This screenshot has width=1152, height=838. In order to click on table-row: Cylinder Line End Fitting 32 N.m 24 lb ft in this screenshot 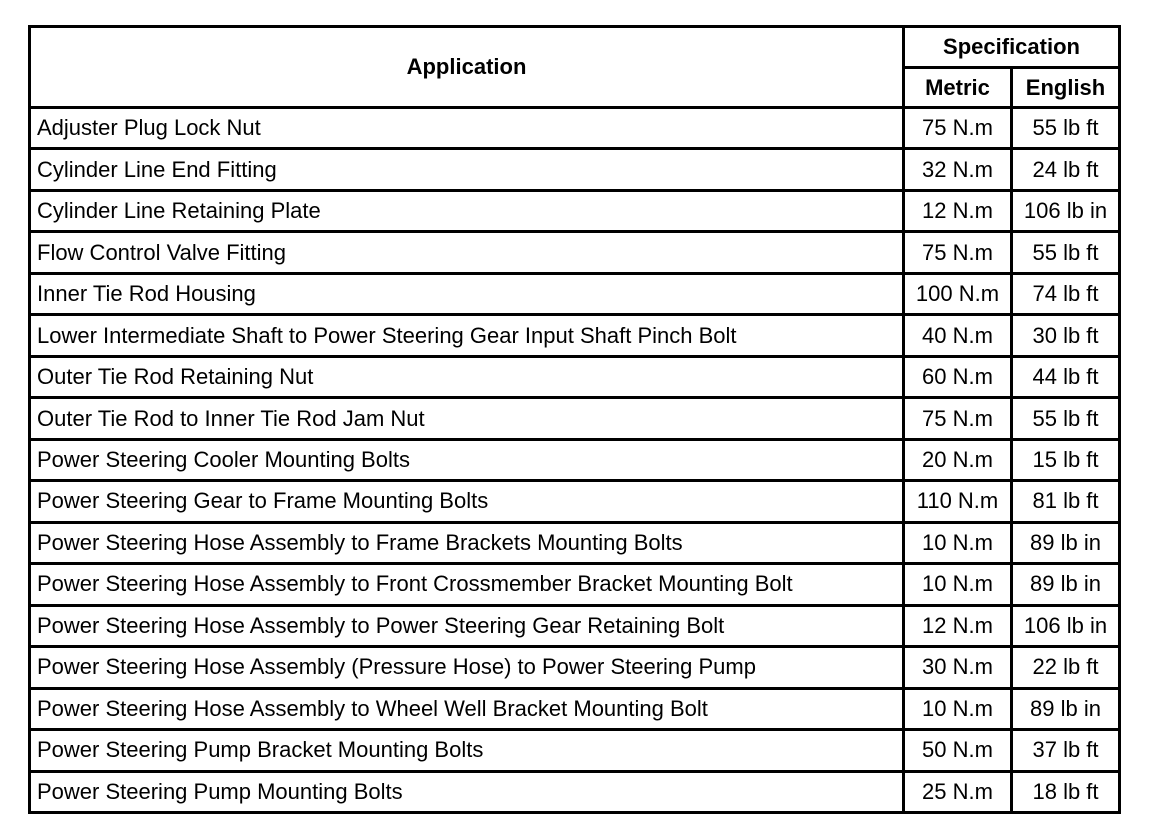, I will do `click(575, 169)`.